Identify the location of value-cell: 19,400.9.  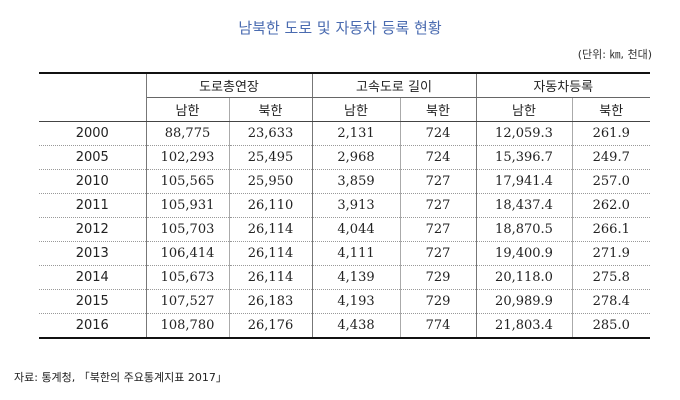
(524, 253).